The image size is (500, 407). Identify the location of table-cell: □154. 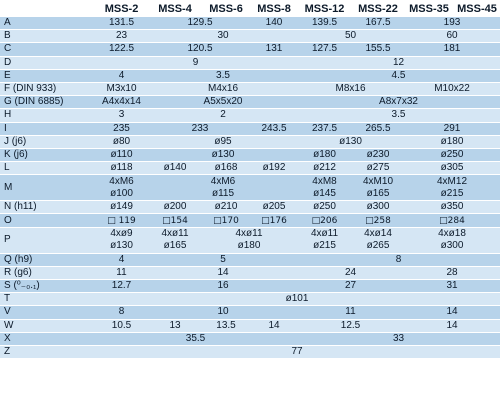
(175, 221).